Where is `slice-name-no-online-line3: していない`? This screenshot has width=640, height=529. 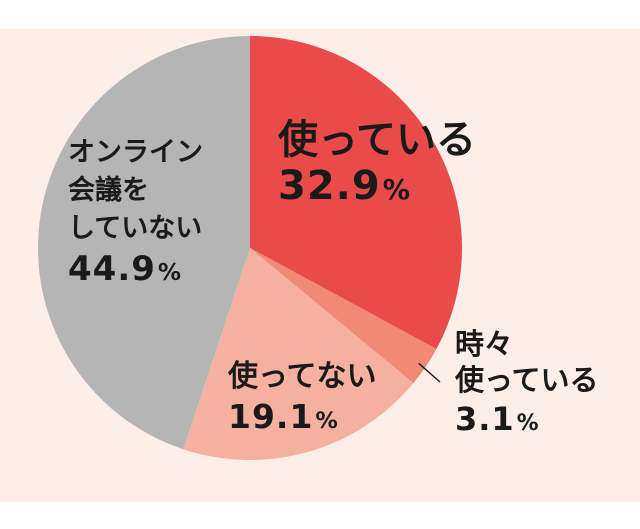
slice-name-no-online-line3: していない is located at coordinates (135, 228).